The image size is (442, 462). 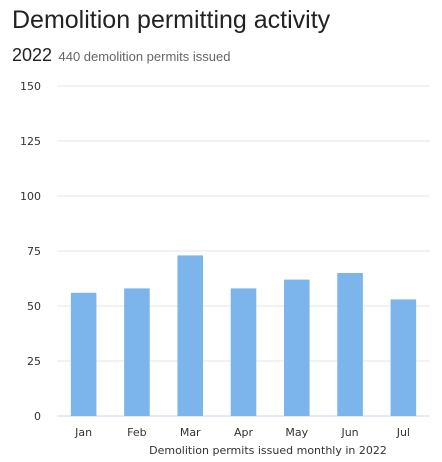 What do you see at coordinates (34, 251) in the screenshot?
I see `y-tick-label: 75` at bounding box center [34, 251].